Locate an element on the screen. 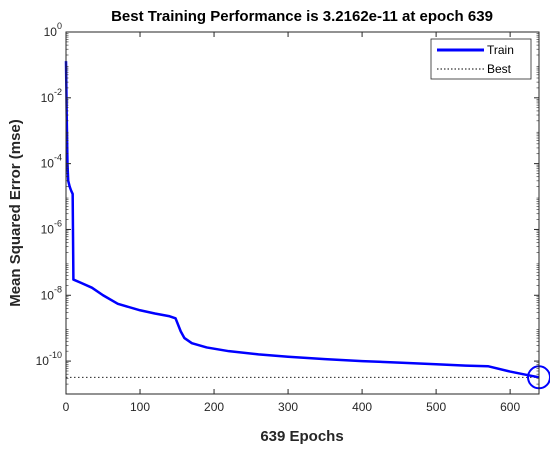 Image resolution: width=550 pixels, height=449 pixels. x-tick-label: 500 is located at coordinates (436, 407).